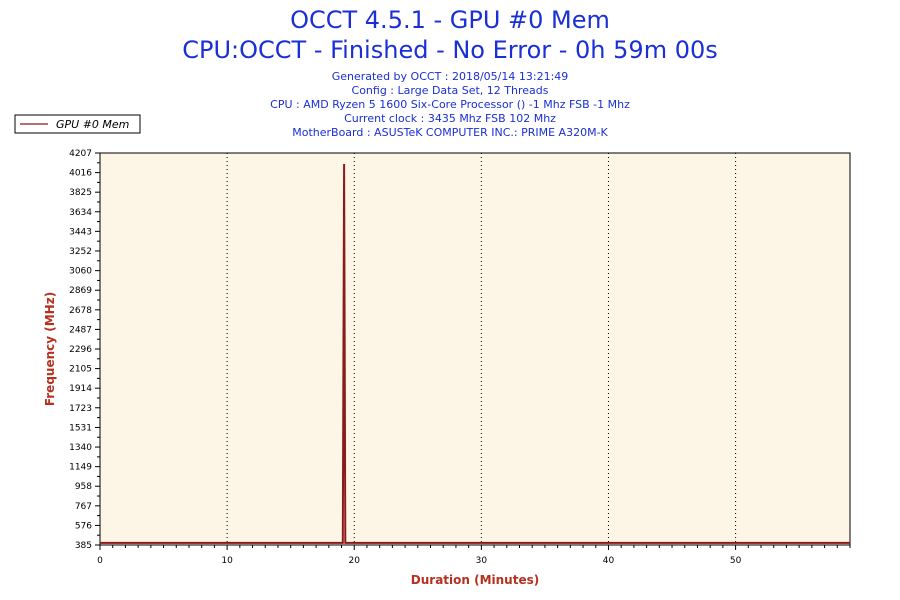  I want to click on y-tick-label: 3443, so click(80, 232).